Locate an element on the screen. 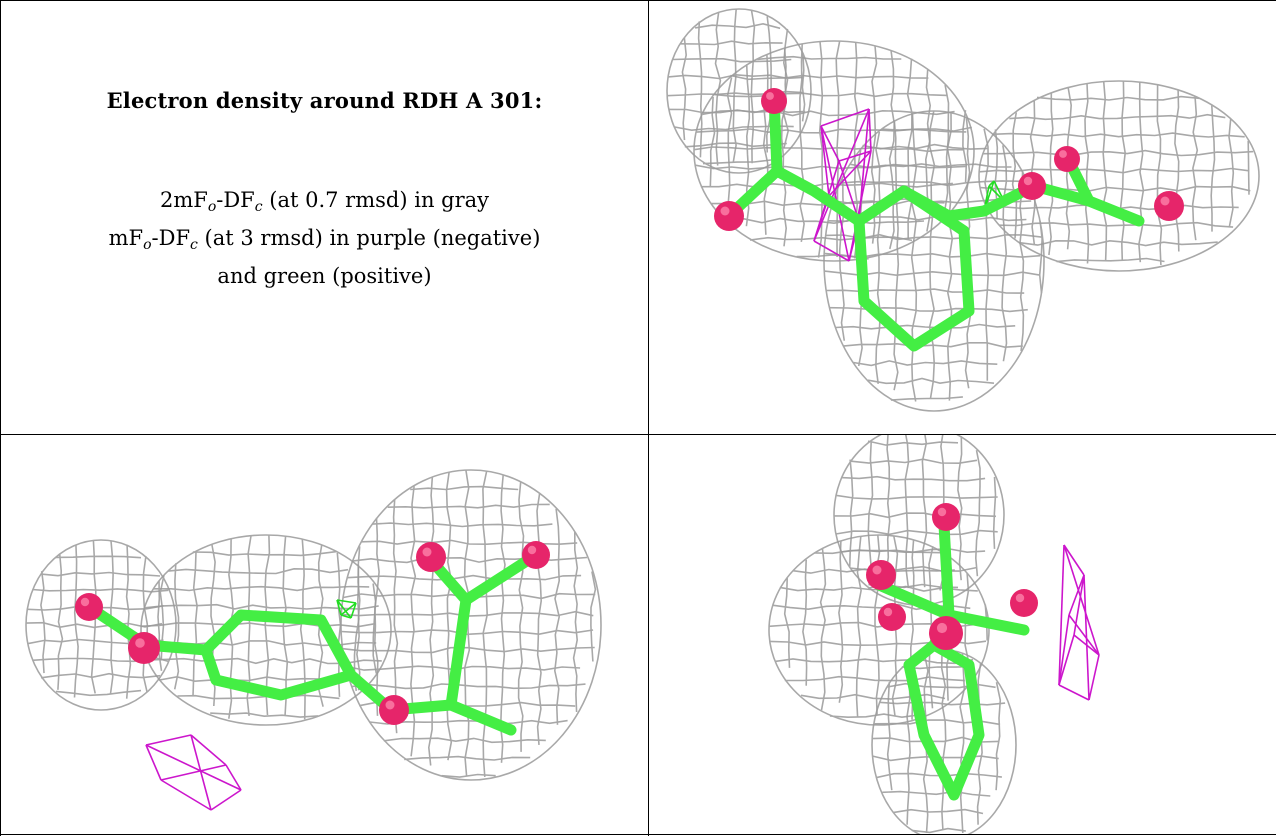 The height and width of the screenshot is (836, 1276). density-render-bottom-right is located at coordinates (934, 634).